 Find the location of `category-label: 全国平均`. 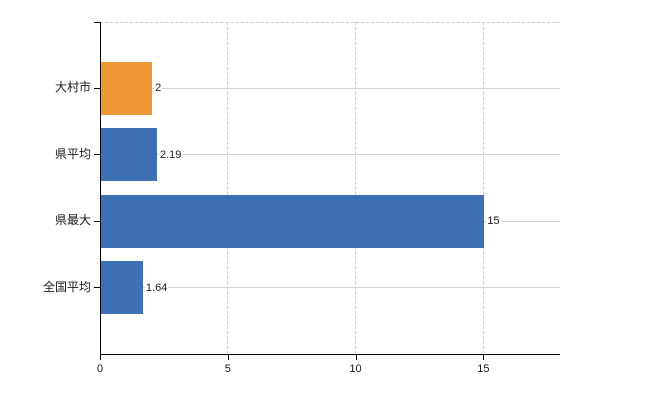

category-label: 全国平均 is located at coordinates (66, 286).